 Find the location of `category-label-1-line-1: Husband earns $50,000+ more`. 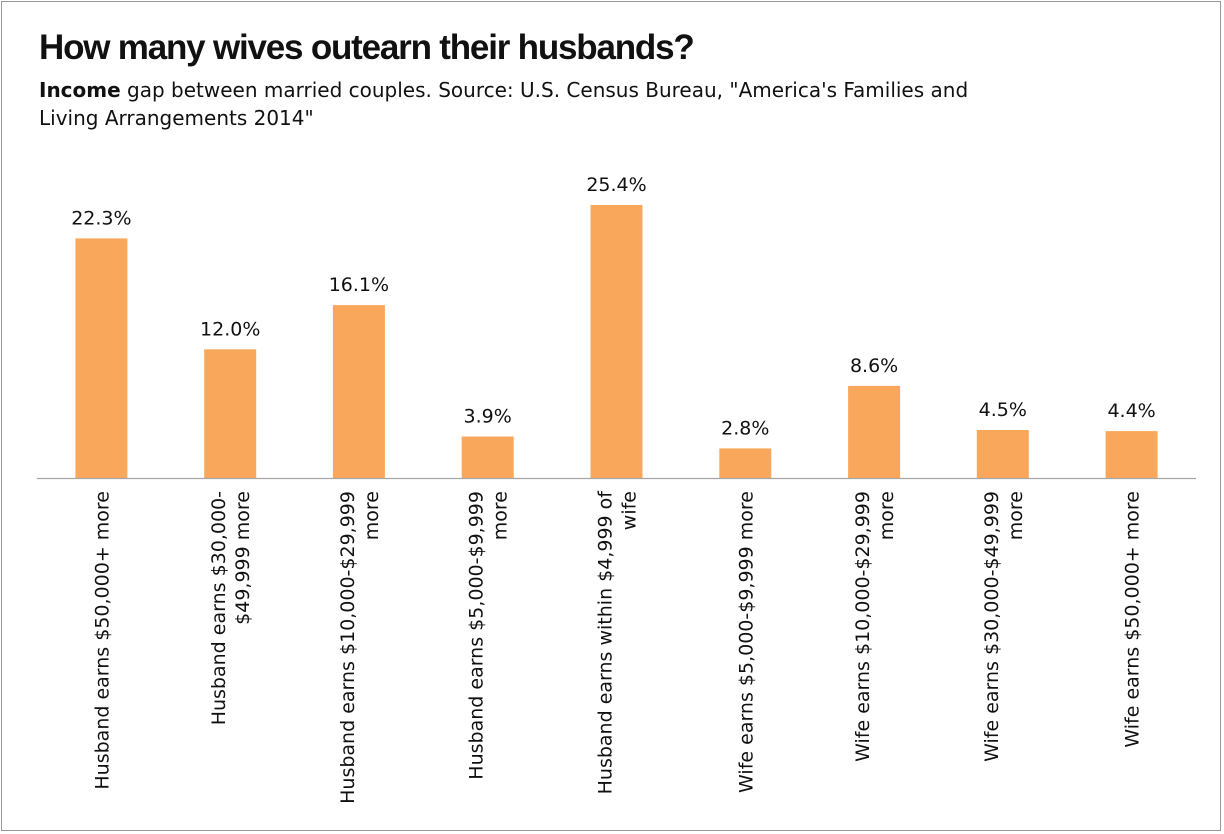

category-label-1-line-1: Husband earns $50,000+ more is located at coordinates (102, 640).